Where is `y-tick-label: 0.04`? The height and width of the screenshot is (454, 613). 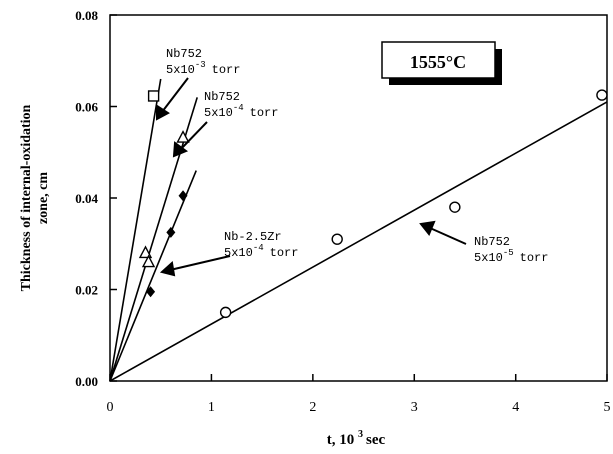 y-tick-label: 0.04 is located at coordinates (86, 198).